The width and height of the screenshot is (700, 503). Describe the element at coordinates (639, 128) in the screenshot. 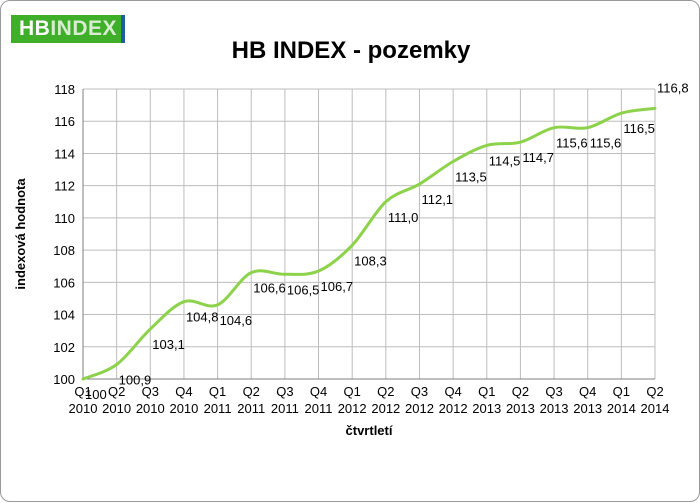

I see `data-label: 116,5` at that location.